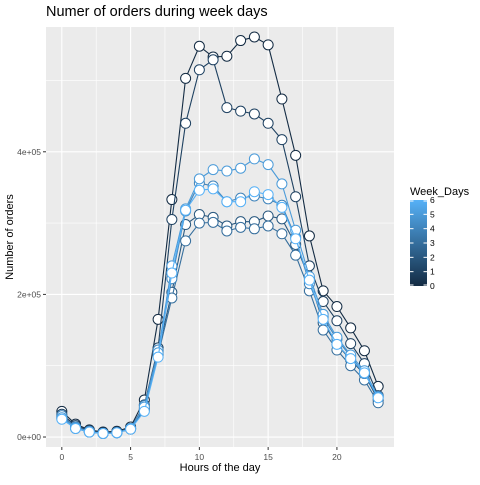 The height and width of the screenshot is (485, 480). Describe the element at coordinates (268, 457) in the screenshot. I see `x-tick-label: 15` at that location.